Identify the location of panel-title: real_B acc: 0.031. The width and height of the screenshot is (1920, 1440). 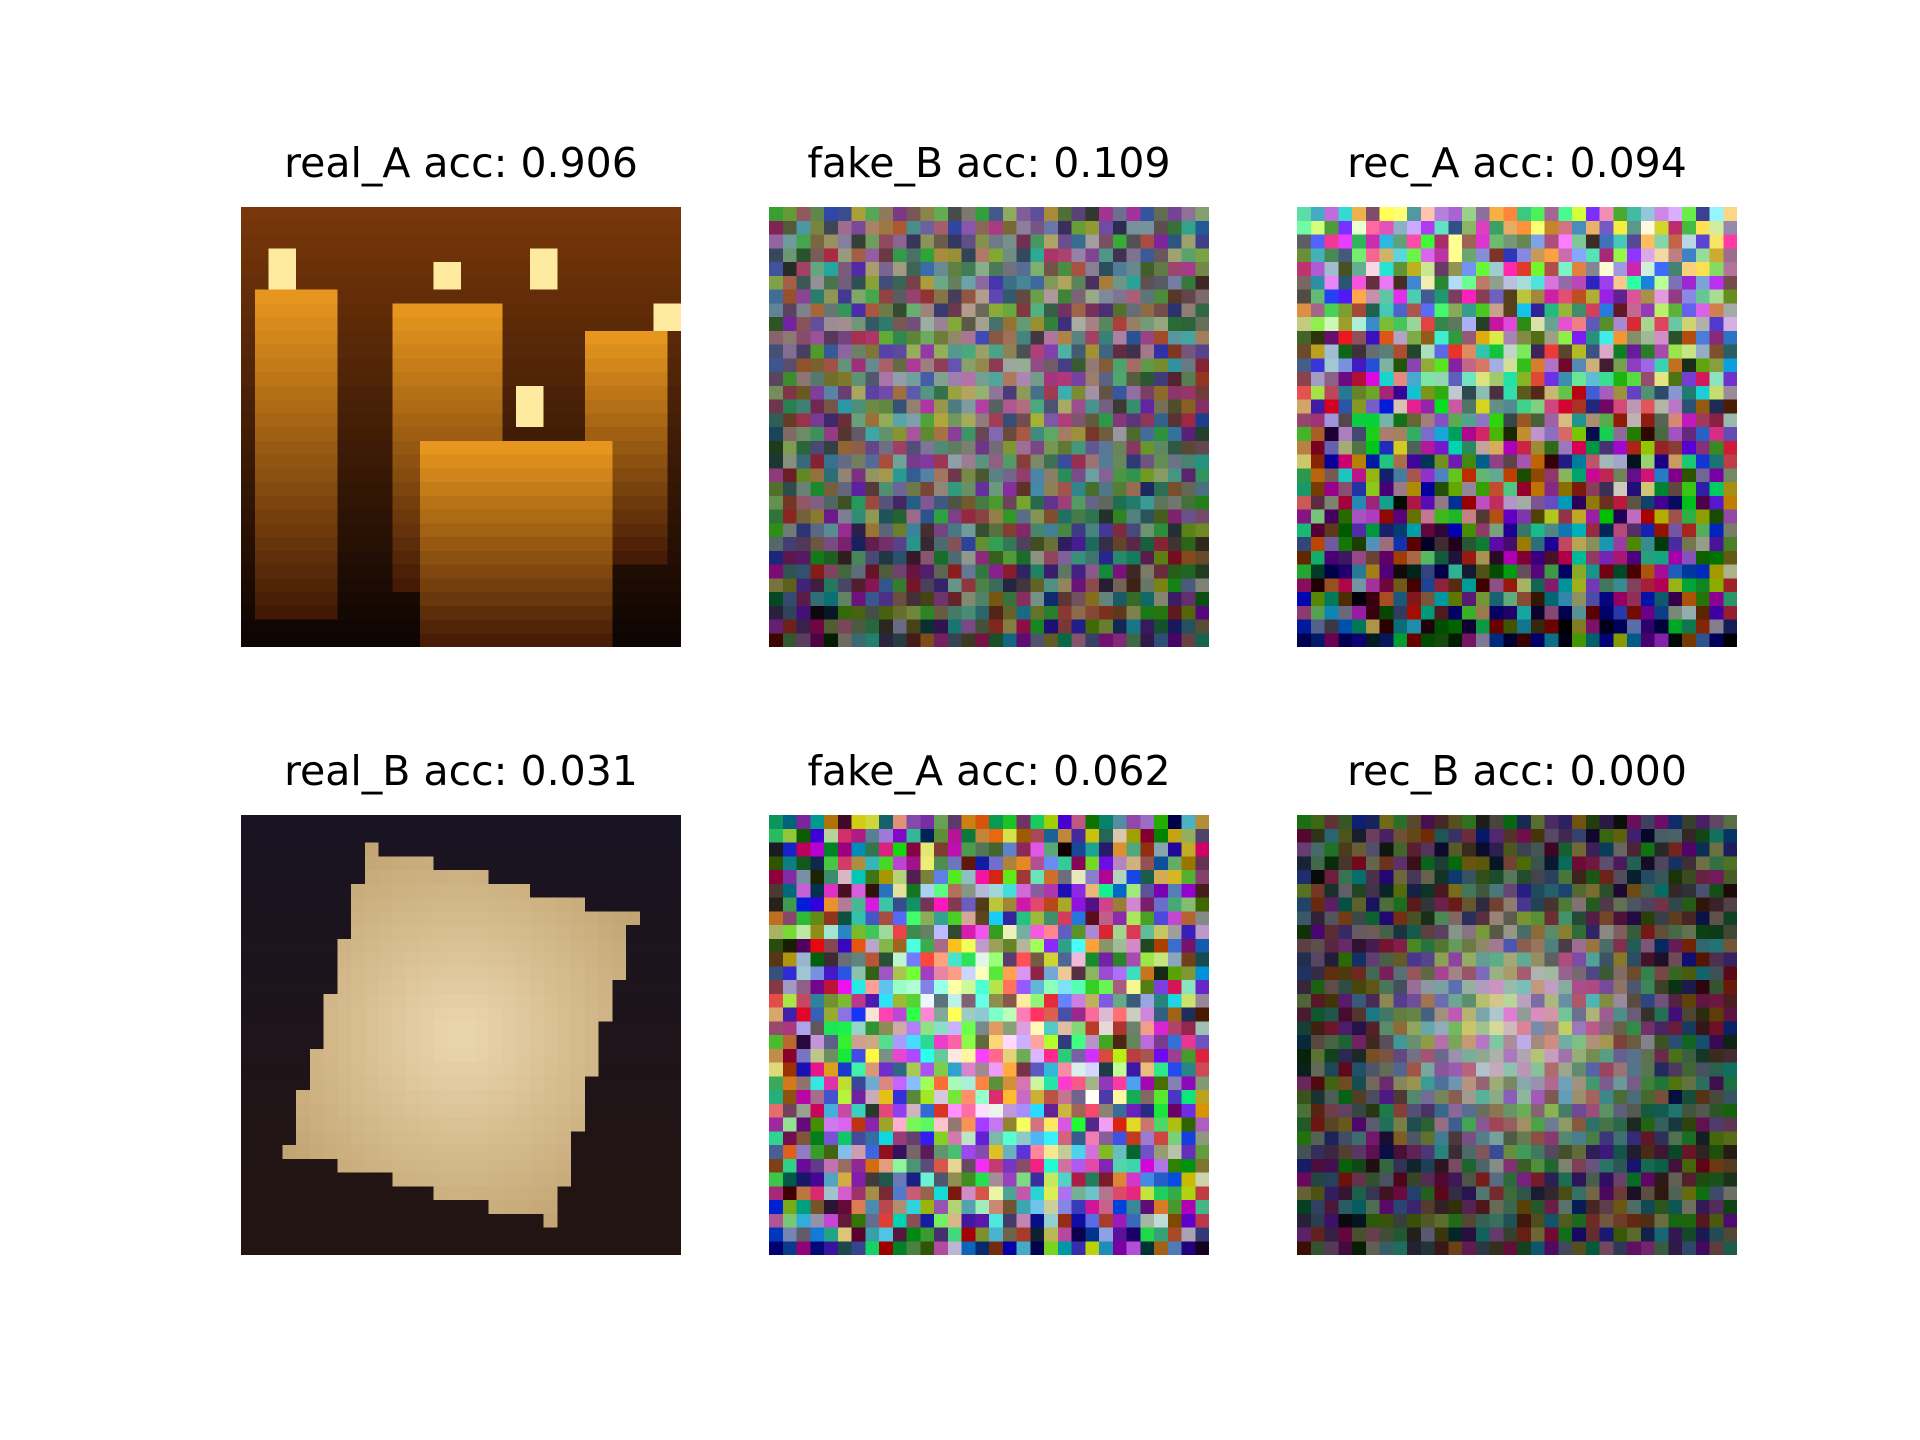
(461, 771).